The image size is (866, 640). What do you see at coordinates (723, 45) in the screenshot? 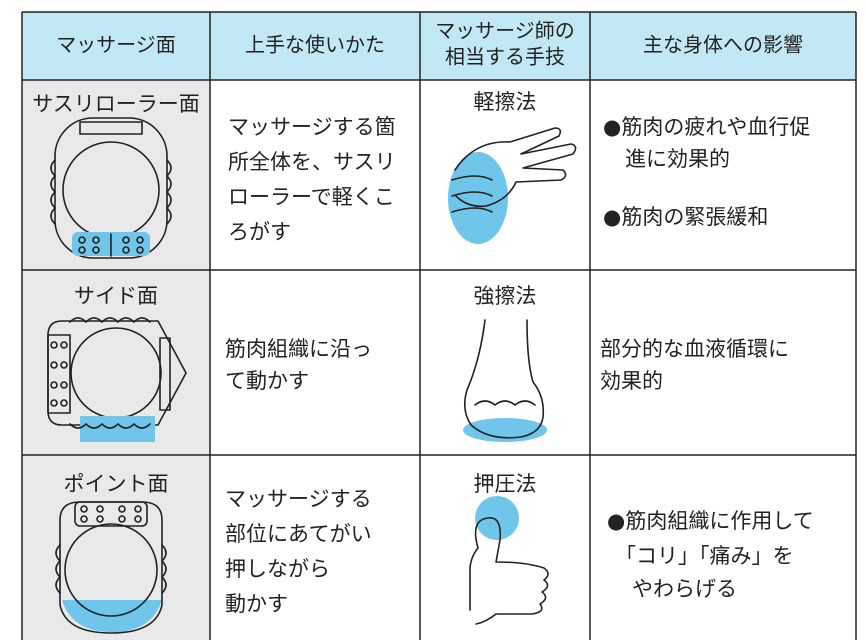
I see `header-cell: 主な身体への影響` at bounding box center [723, 45].